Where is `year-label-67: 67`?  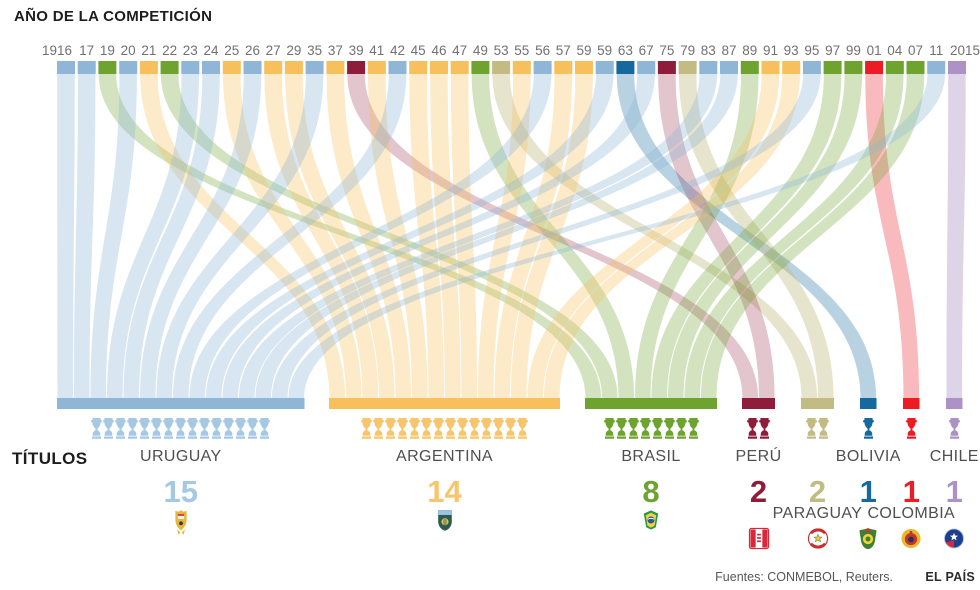 year-label-67: 67 is located at coordinates (646, 50).